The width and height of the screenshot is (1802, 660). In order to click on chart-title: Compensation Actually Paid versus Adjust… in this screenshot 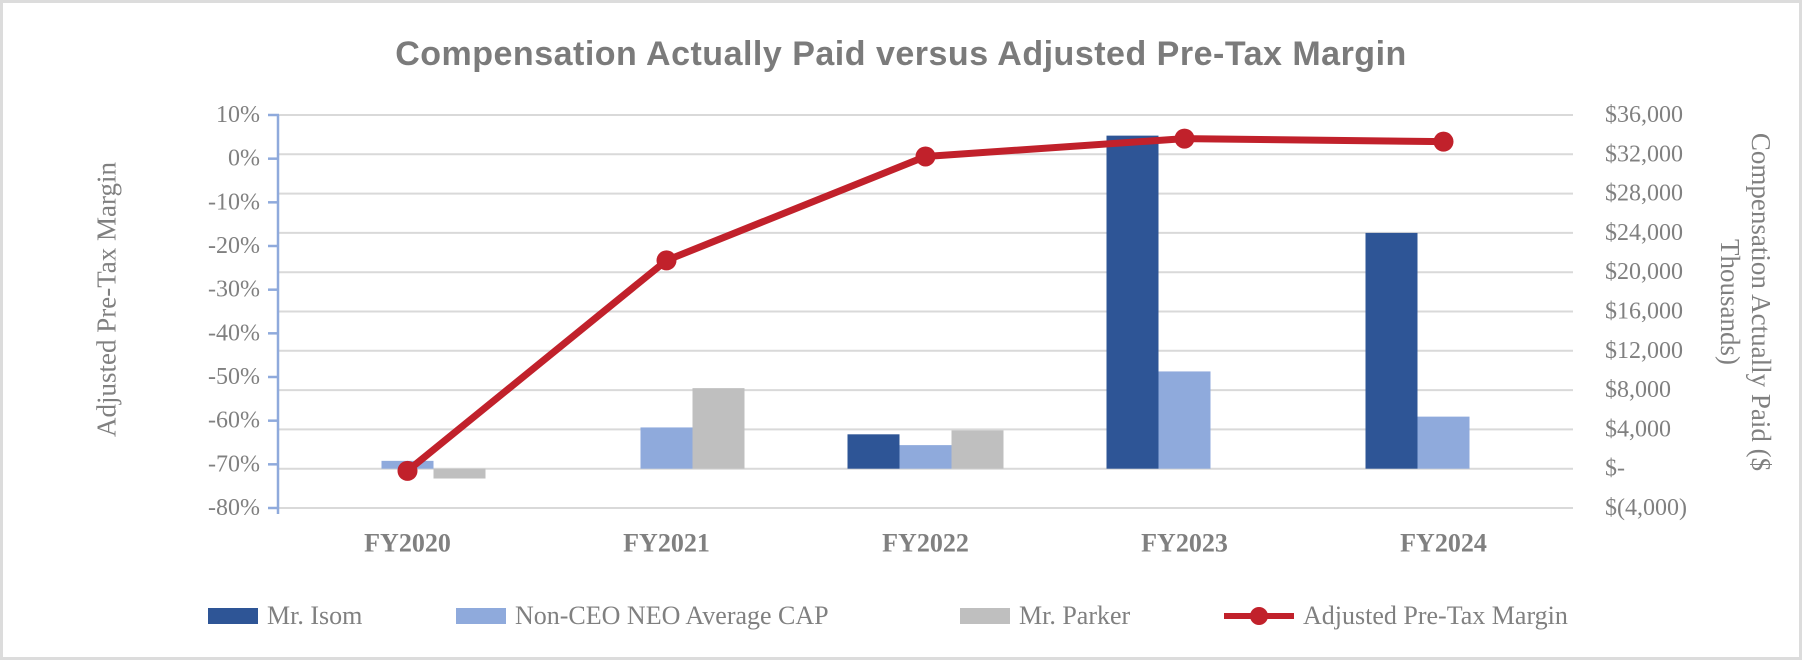, I will do `click(901, 54)`.